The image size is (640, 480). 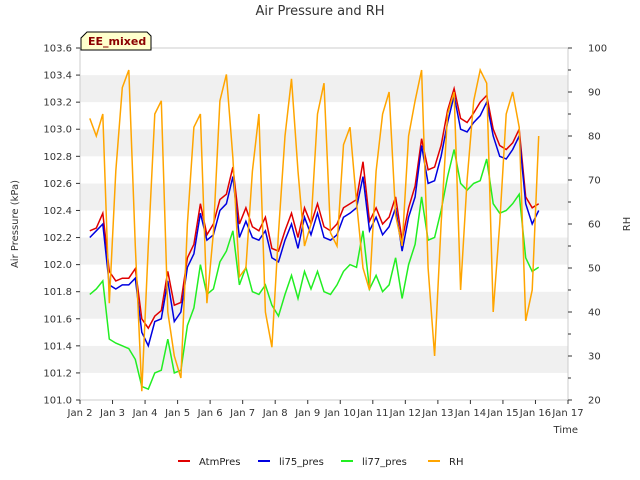 What do you see at coordinates (57, 76) in the screenshot?
I see `y-tick-label: 103.4` at bounding box center [57, 76].